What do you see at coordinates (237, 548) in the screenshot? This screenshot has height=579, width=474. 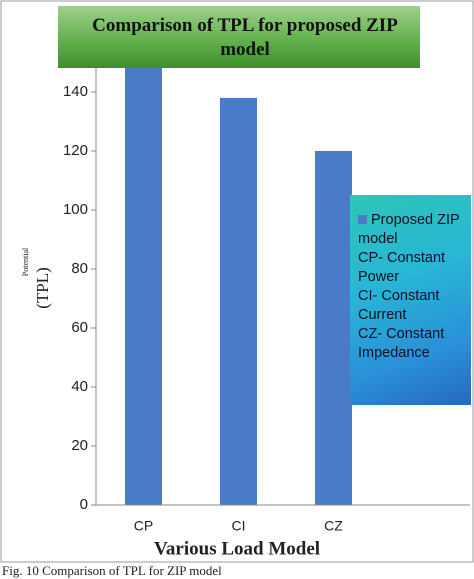 I see `x-axis-label: Various Load Model` at bounding box center [237, 548].